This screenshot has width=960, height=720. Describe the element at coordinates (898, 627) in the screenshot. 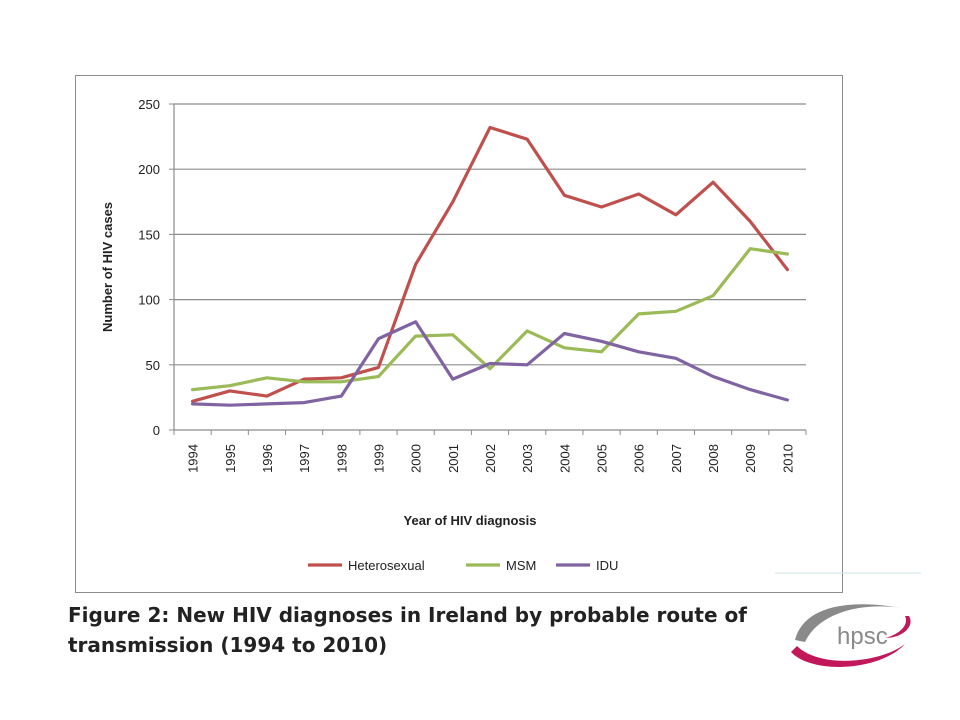

I see `logo-swoosh-right` at that location.